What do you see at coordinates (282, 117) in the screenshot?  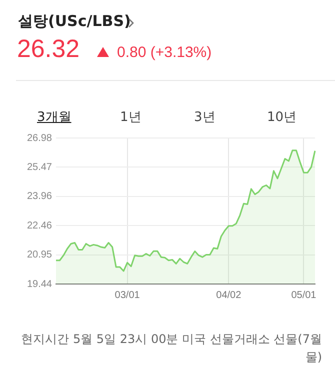 I see `text: 10년` at bounding box center [282, 117].